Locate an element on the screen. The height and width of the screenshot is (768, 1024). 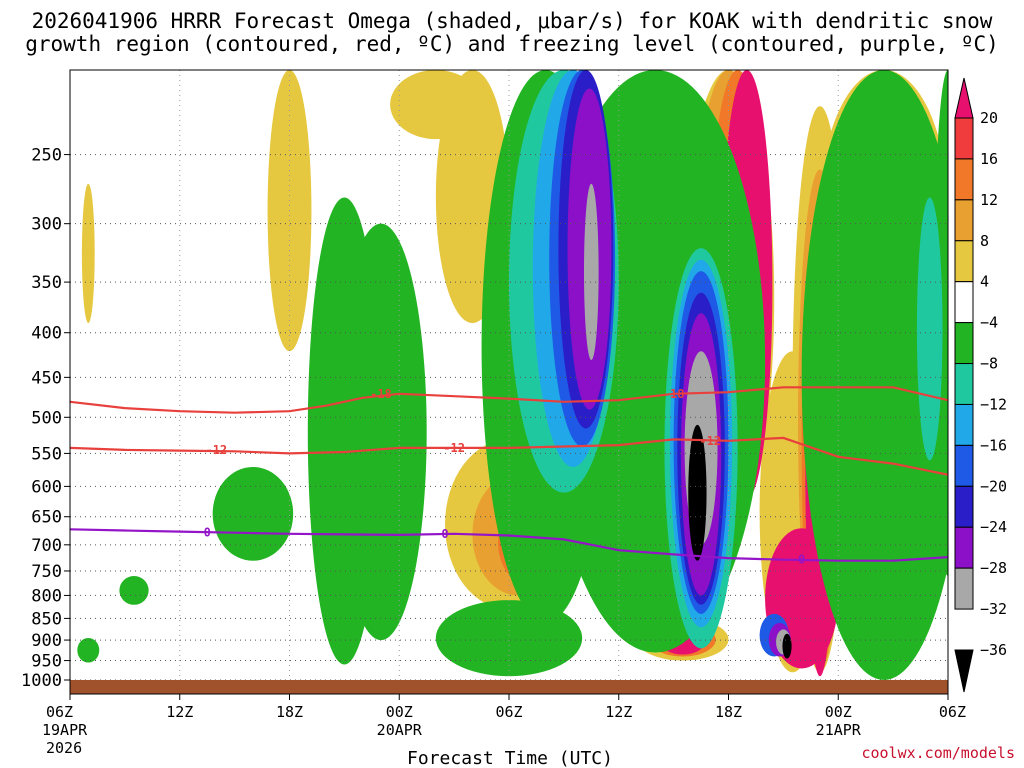
dgz-minus12-label-1: -12 is located at coordinates (454, 448).